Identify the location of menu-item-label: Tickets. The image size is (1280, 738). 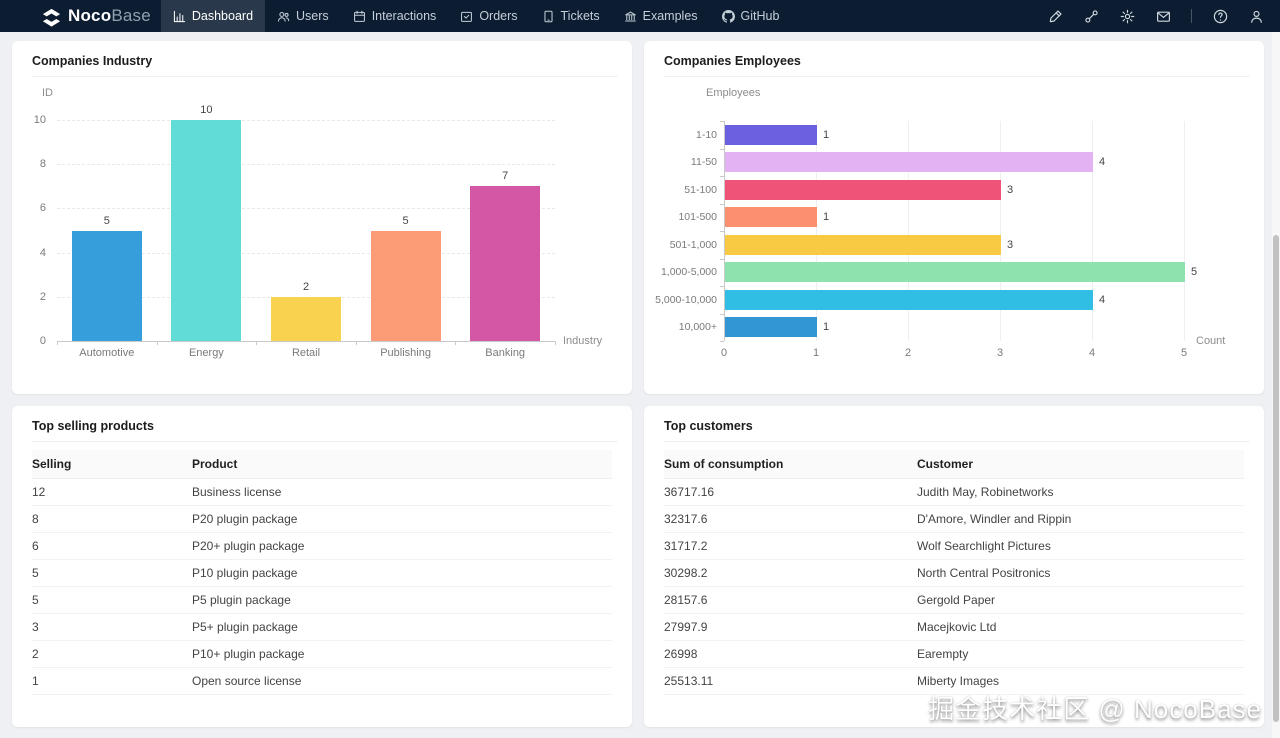
(580, 16).